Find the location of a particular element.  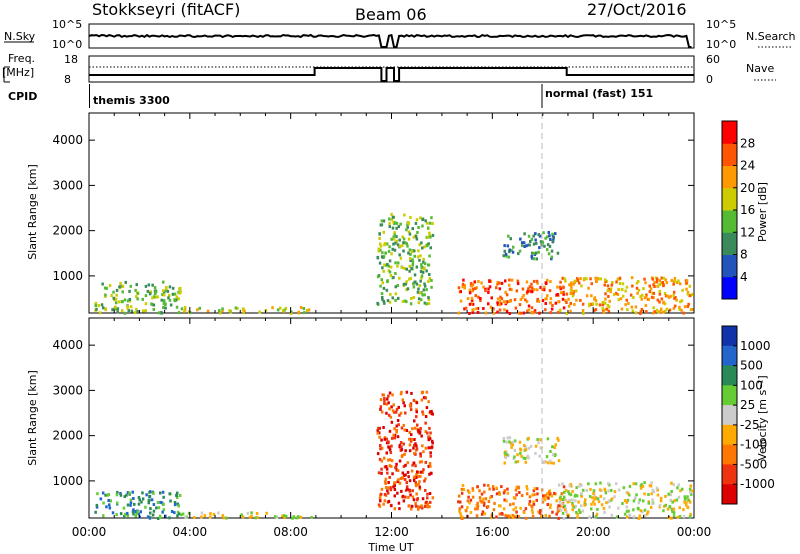

freq-tick-bottom: 8 is located at coordinates (67, 79).